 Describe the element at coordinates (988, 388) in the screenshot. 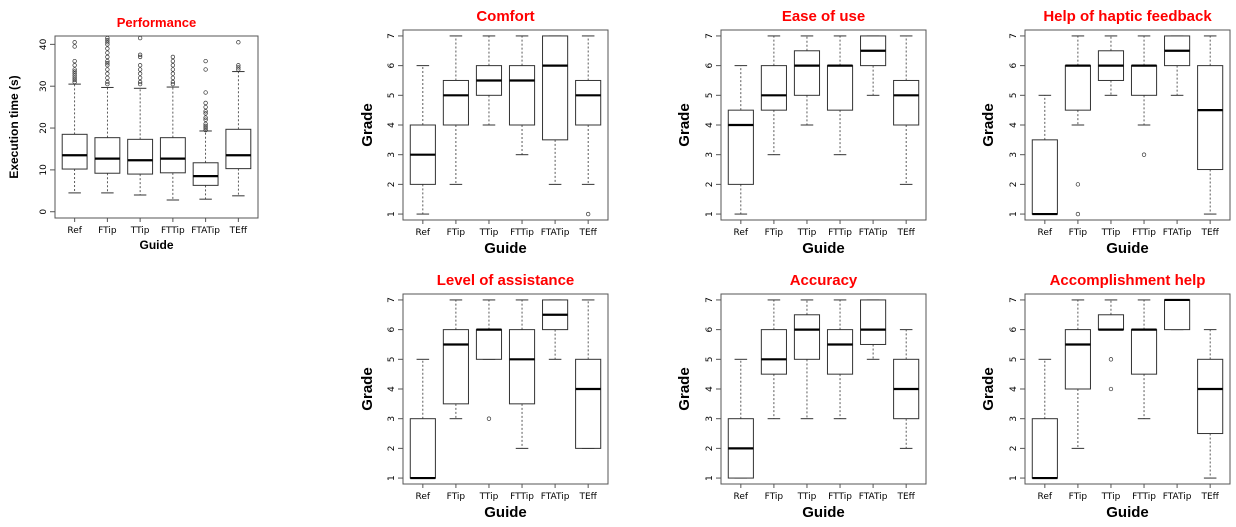

I see `y-axis-label: Grade` at that location.